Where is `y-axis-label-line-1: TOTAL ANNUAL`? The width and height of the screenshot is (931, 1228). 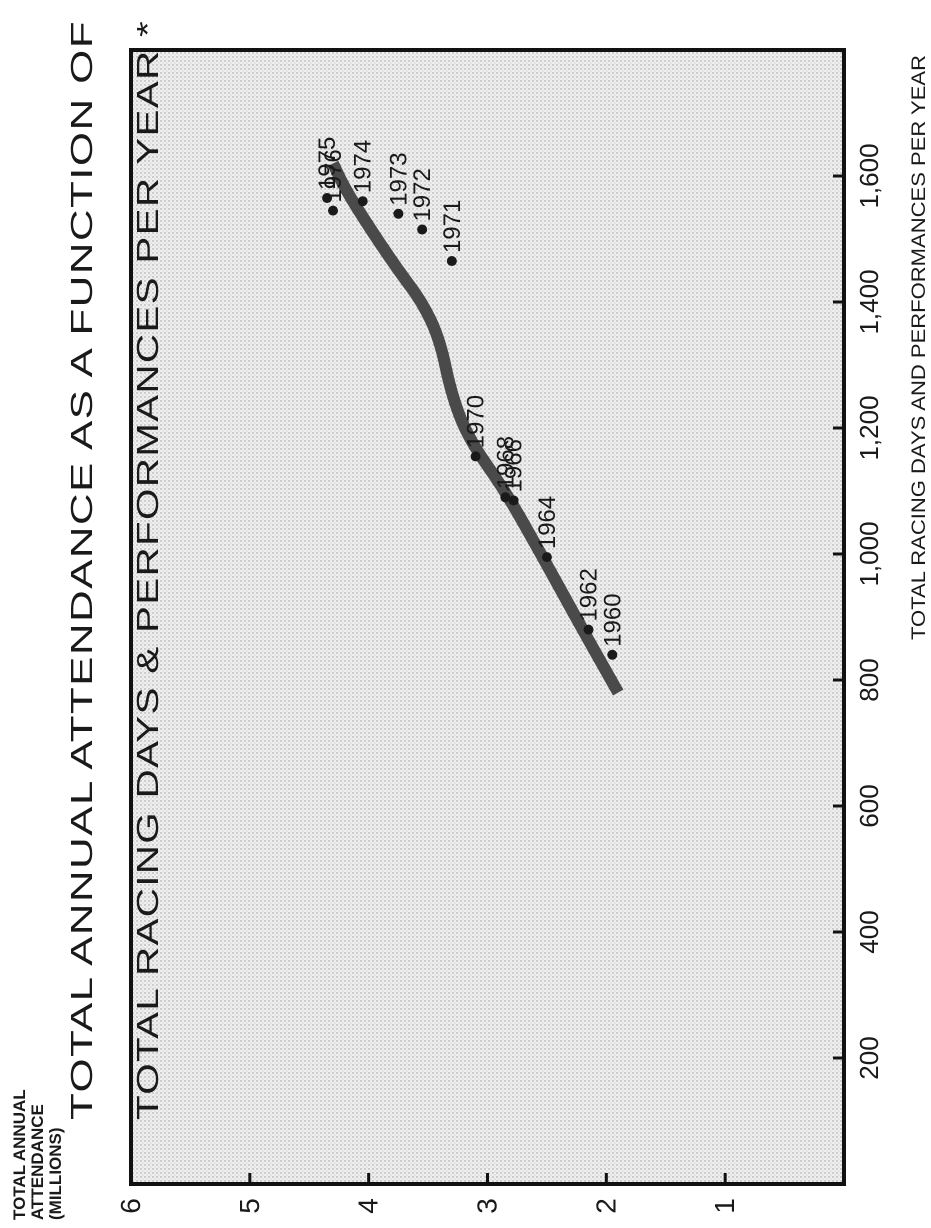 y-axis-label-line-1: TOTAL ANNUAL is located at coordinates (19, 1154).